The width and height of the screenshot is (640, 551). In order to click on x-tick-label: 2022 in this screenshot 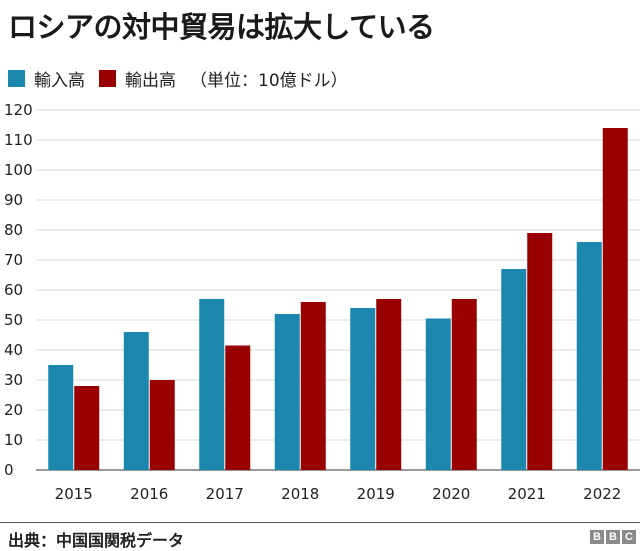, I will do `click(602, 494)`.